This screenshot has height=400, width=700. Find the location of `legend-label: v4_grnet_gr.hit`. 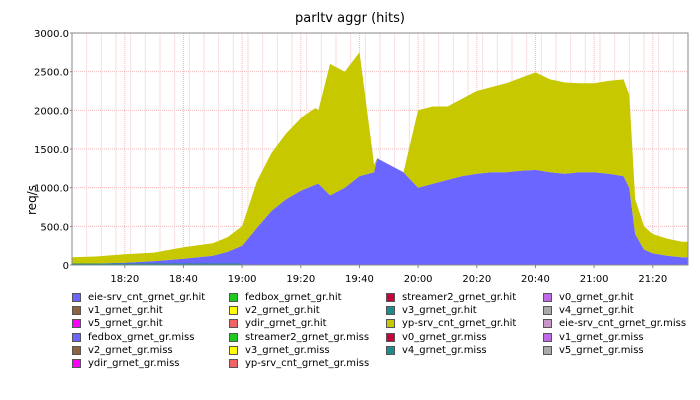

legend-label: v4_grnet_gr.hit is located at coordinates (596, 311).